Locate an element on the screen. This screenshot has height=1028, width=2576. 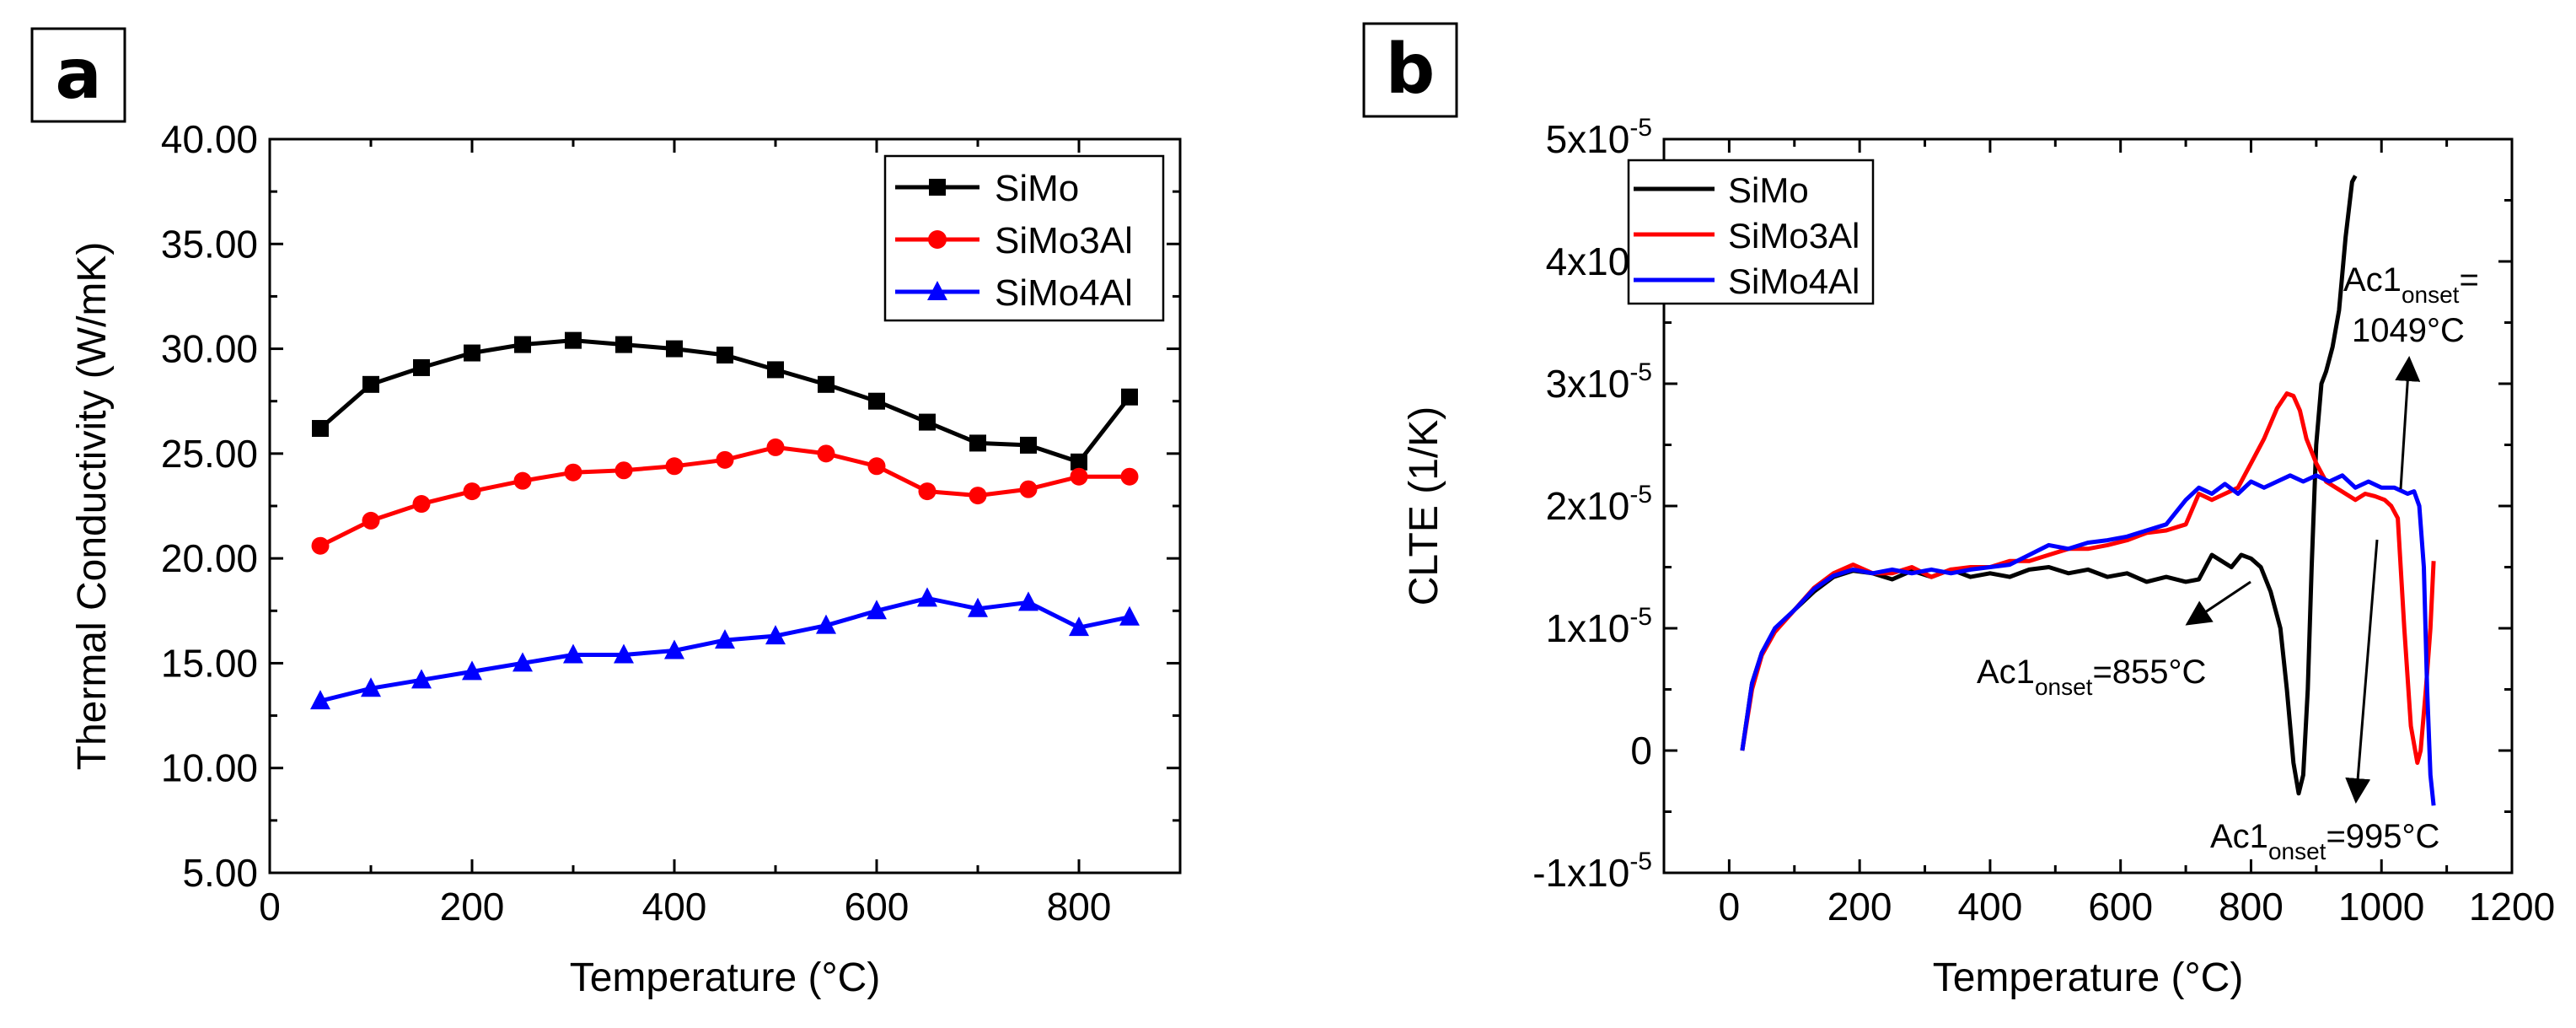
y-tick-label: 10.00 is located at coordinates (209, 768).